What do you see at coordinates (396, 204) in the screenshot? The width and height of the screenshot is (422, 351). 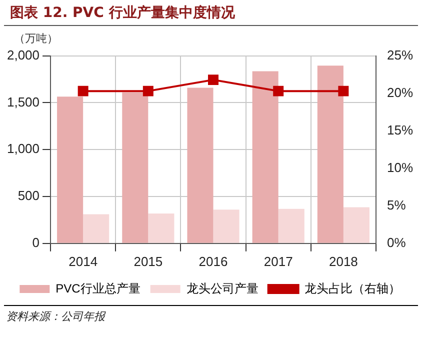 I see `y2-tick-label: 5%` at bounding box center [396, 204].